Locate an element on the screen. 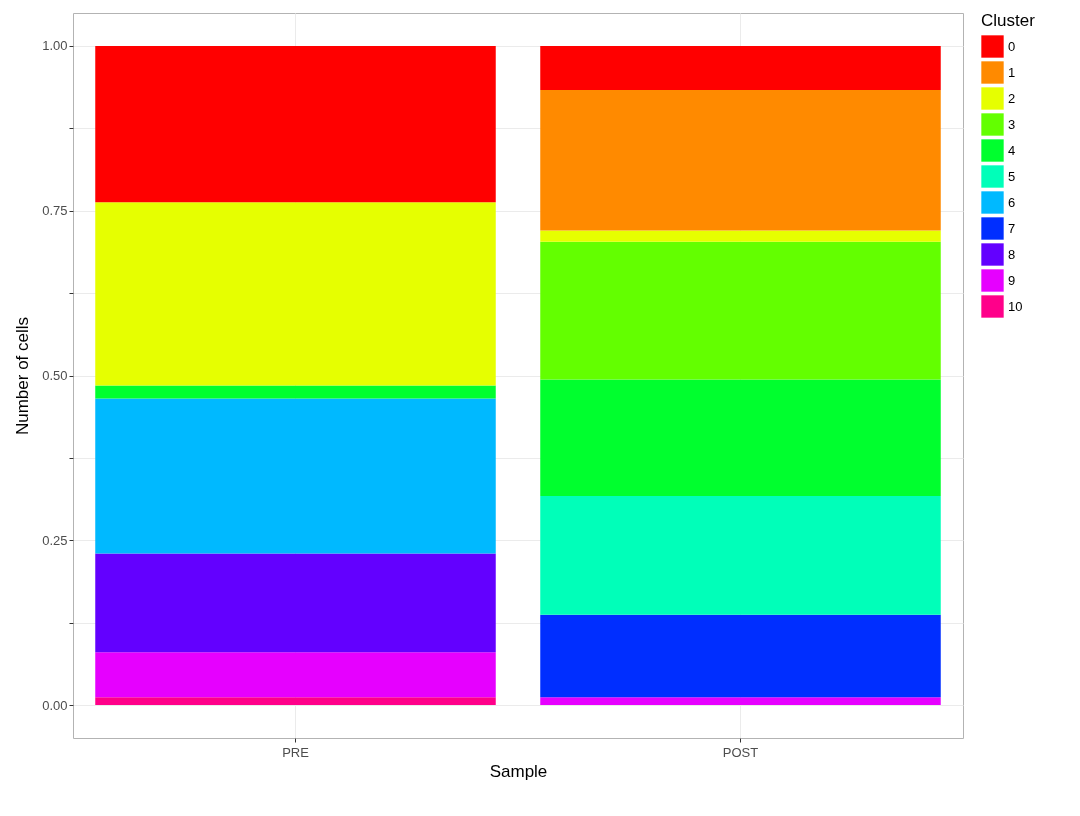 The height and width of the screenshot is (816, 1080). legend-label: 3 is located at coordinates (1012, 124).